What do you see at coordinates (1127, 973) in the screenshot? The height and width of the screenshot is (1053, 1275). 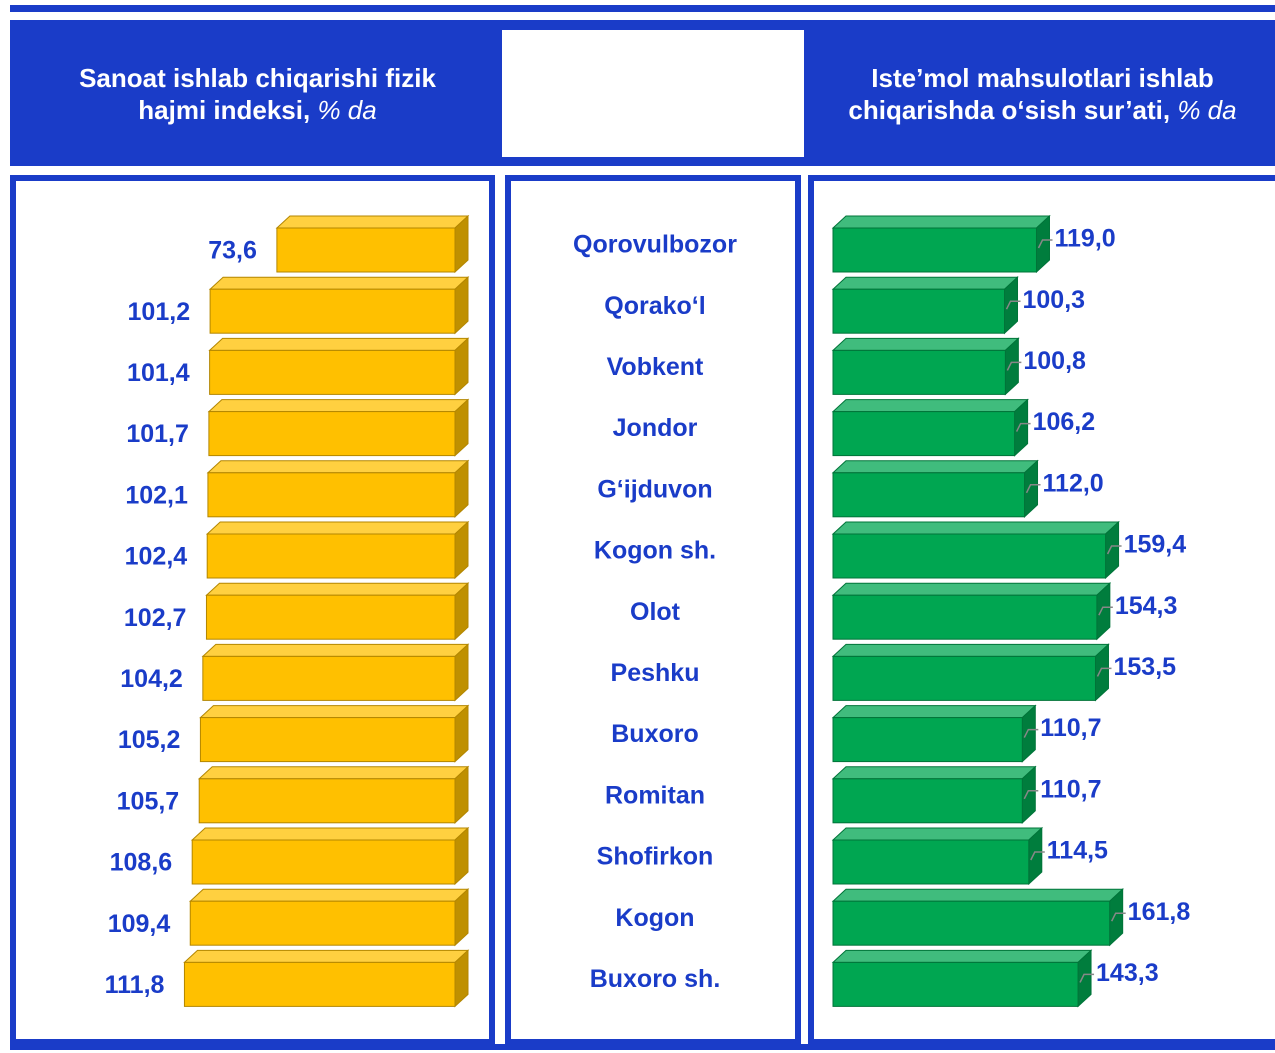 I see `value-label: 143,3` at bounding box center [1127, 973].